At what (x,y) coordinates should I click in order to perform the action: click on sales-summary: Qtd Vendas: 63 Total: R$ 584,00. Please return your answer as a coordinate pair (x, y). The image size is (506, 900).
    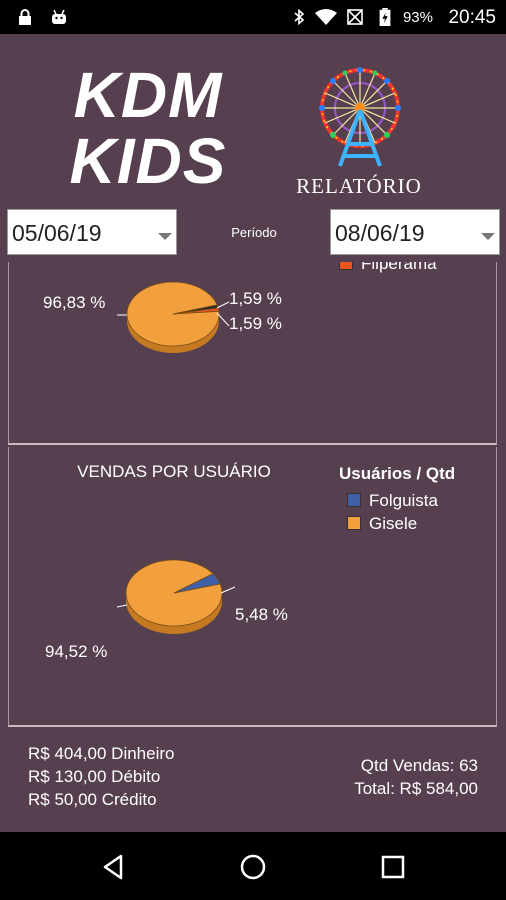
    Looking at the image, I should click on (416, 777).